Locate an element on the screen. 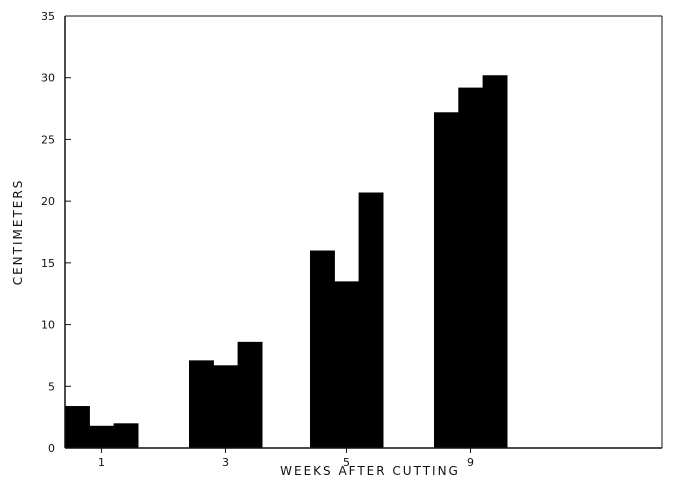  y-tick-label: 15 is located at coordinates (48, 263).